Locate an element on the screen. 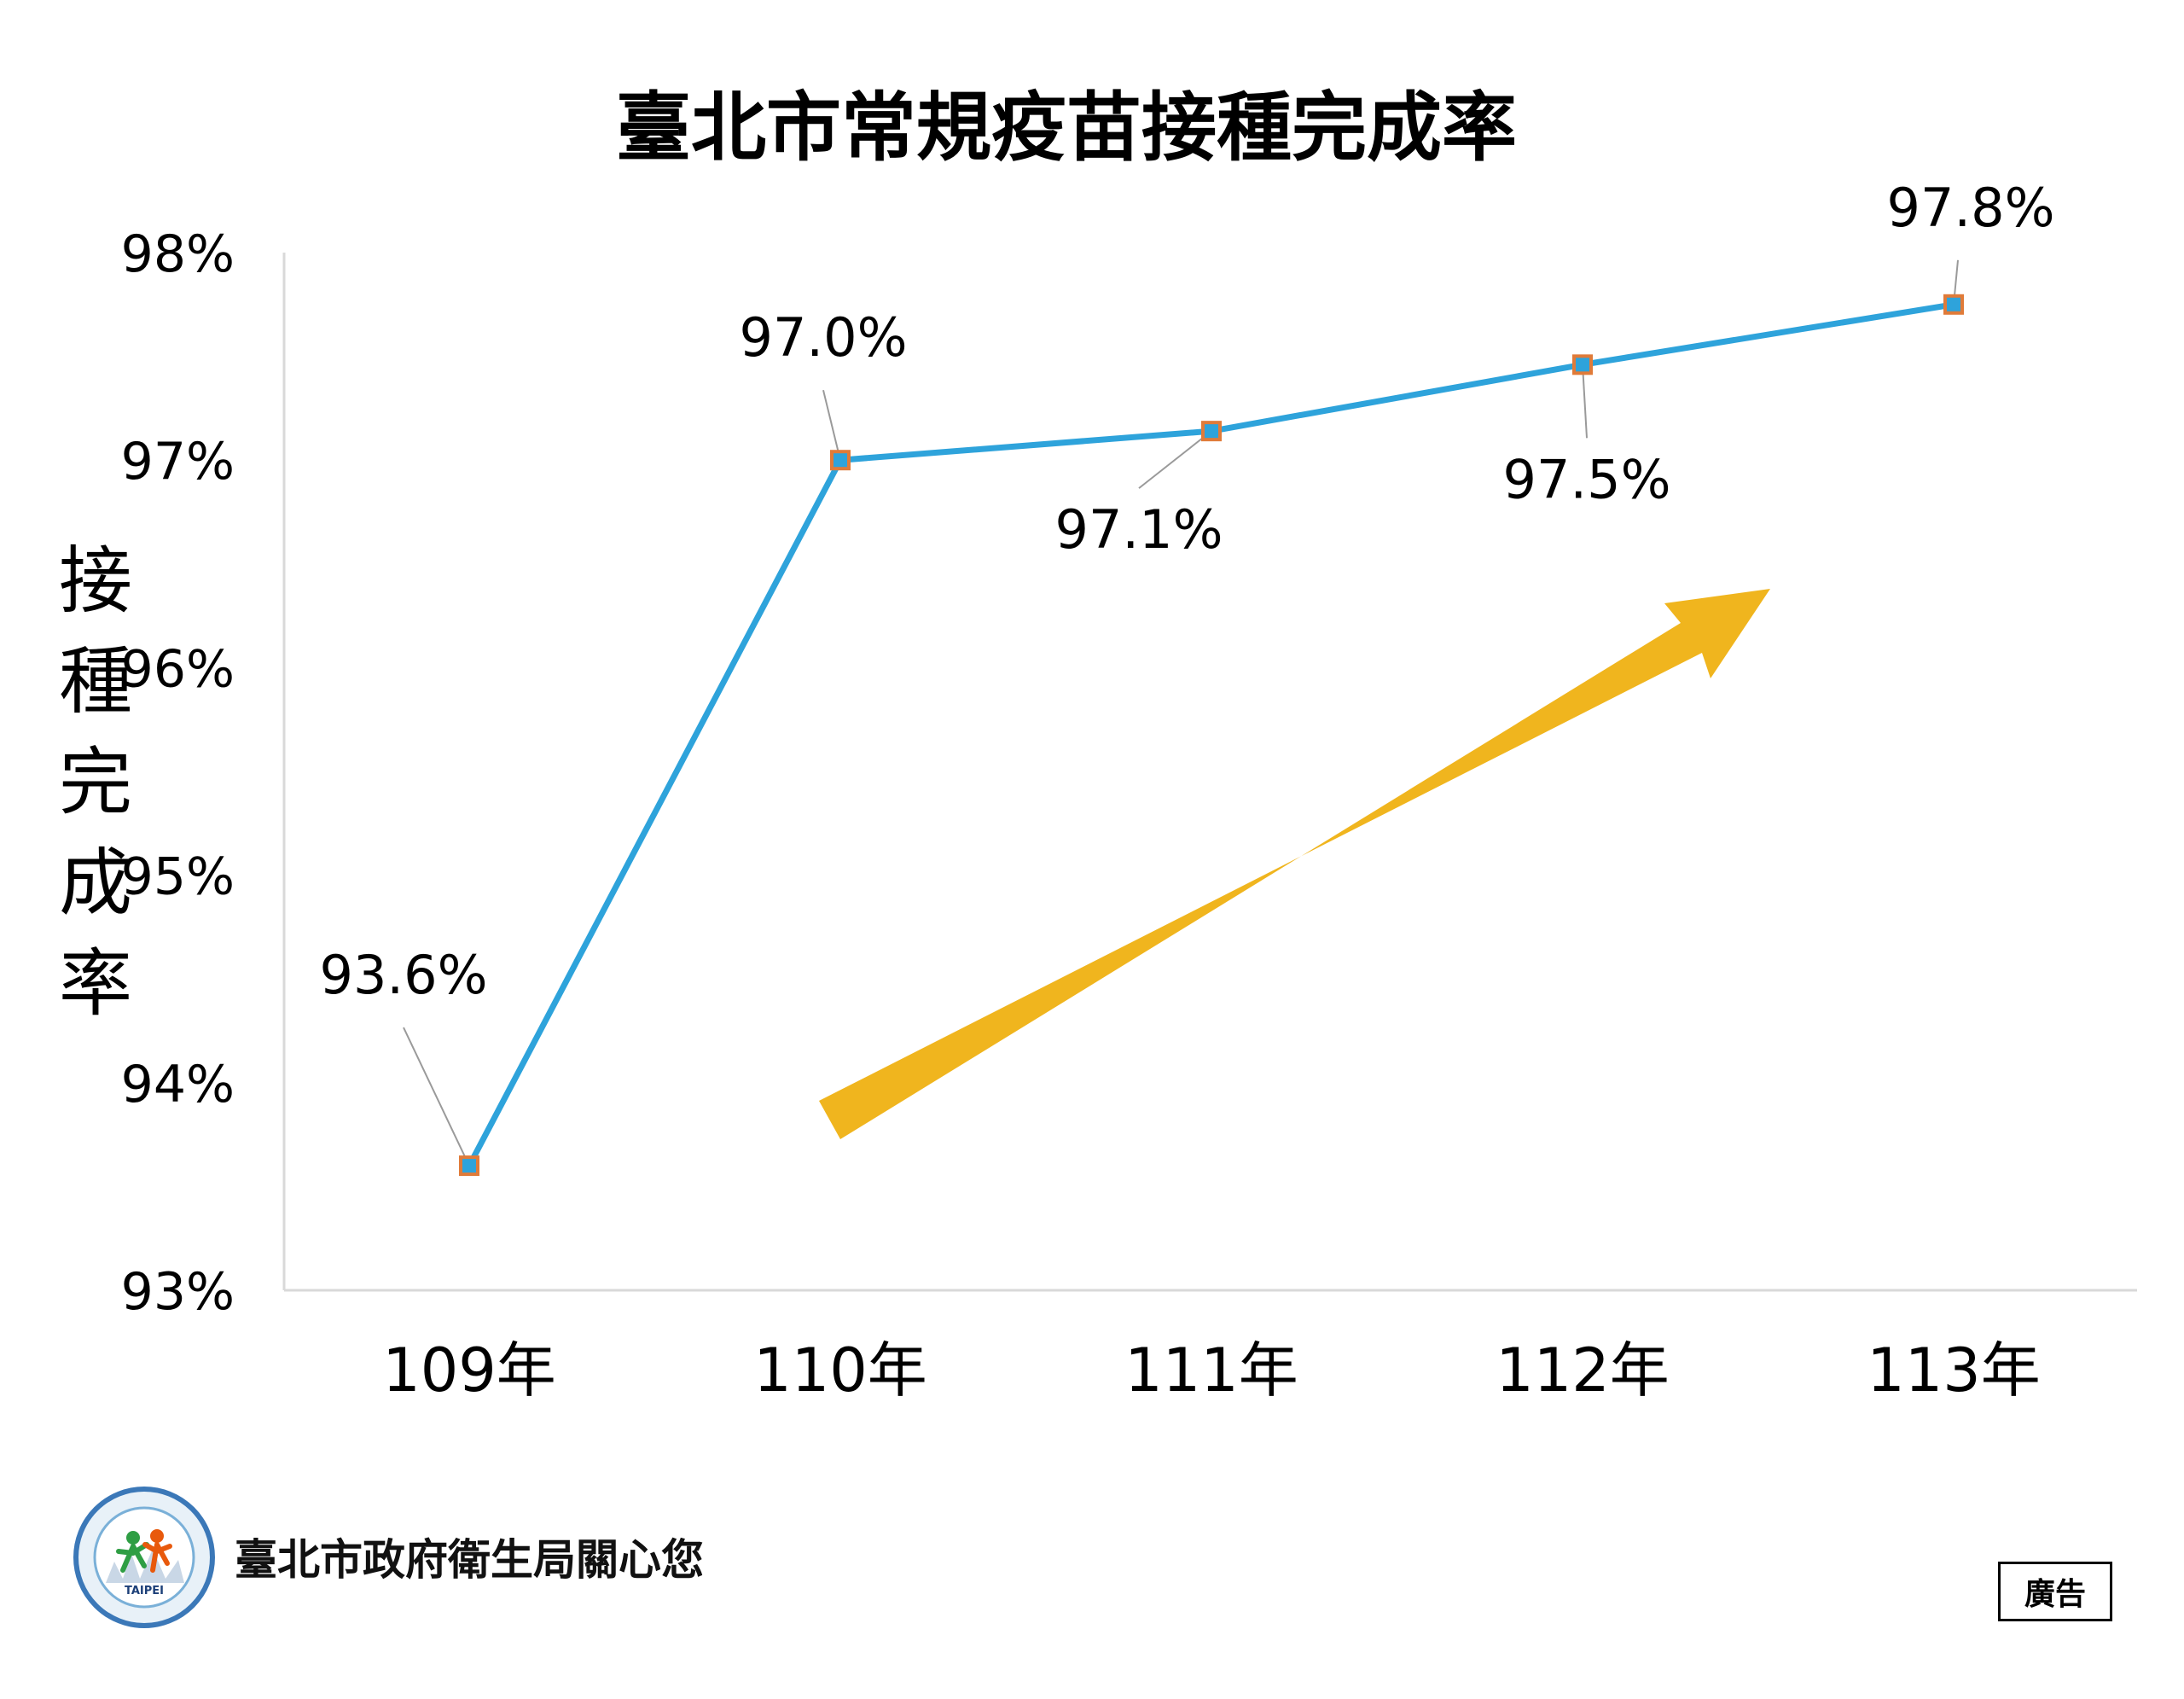 Image resolution: width=2184 pixels, height=1699 pixels. data-label: 97.0% is located at coordinates (824, 337).